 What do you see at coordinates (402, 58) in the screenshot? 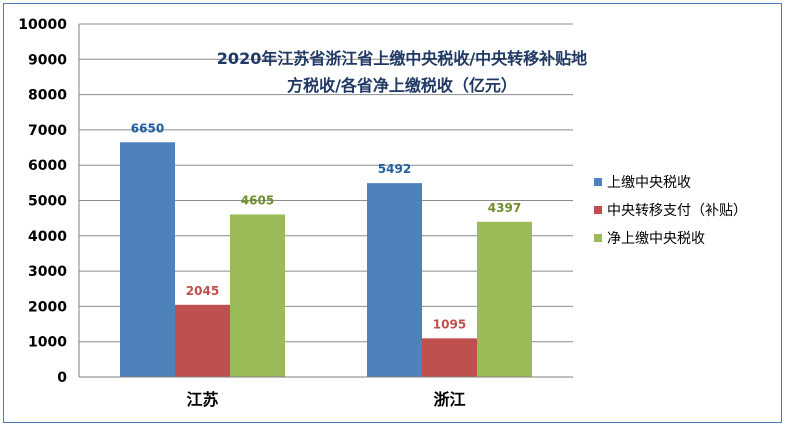
I see `chart-title-line: 2020年江苏省浙江省上缴中央税收/中央转移补贴地` at bounding box center [402, 58].